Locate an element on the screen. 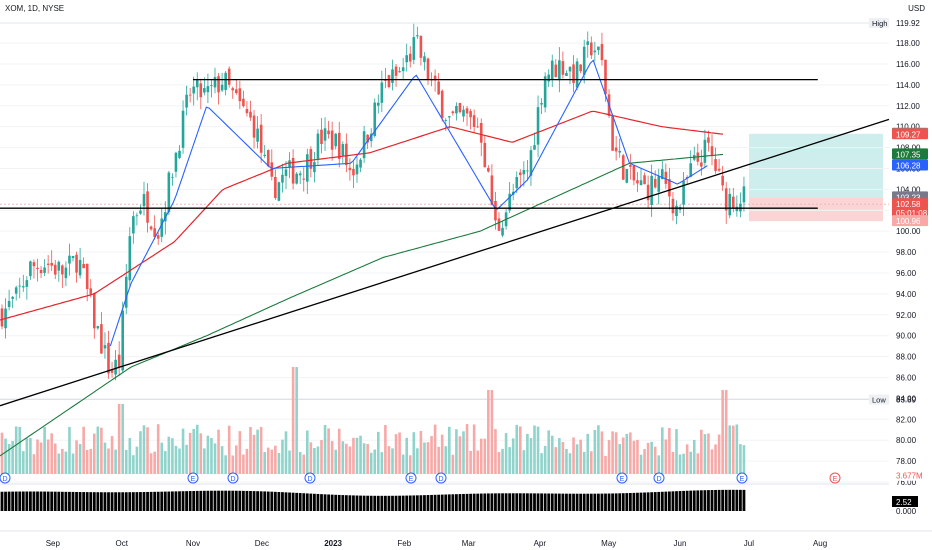  time-tick-label: Apr is located at coordinates (540, 543).